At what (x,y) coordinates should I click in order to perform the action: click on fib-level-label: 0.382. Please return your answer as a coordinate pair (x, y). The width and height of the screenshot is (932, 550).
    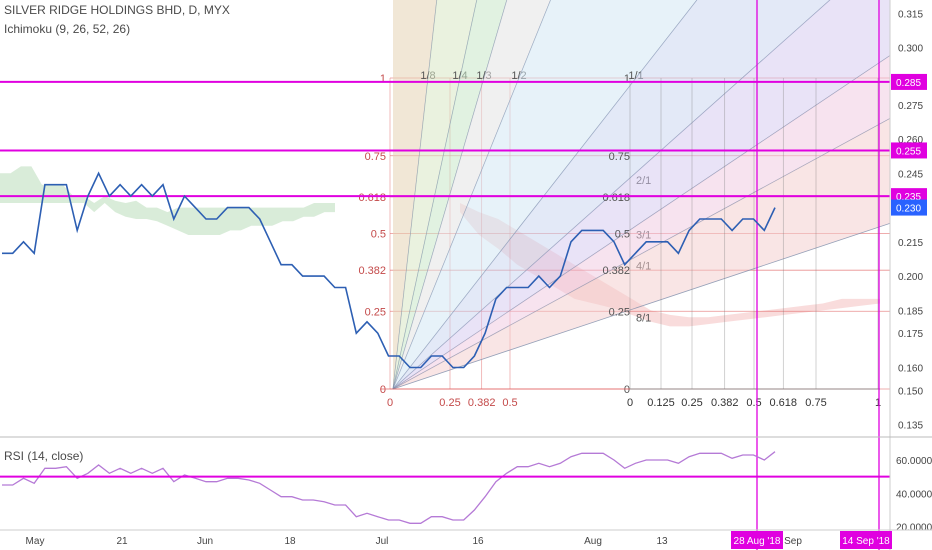
    Looking at the image, I should click on (372, 271).